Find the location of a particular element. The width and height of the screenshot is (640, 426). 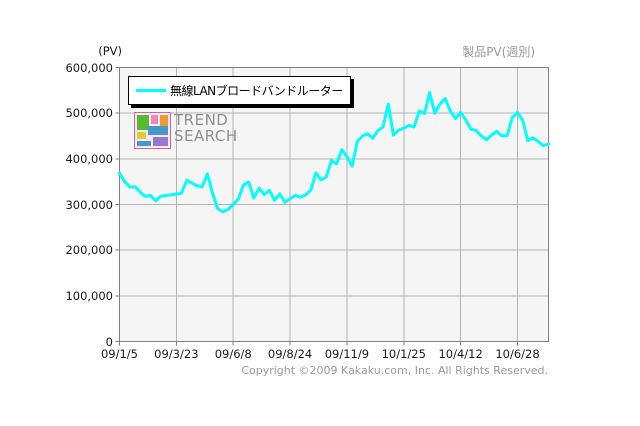

logo-tile-yellow is located at coordinates (141, 135).